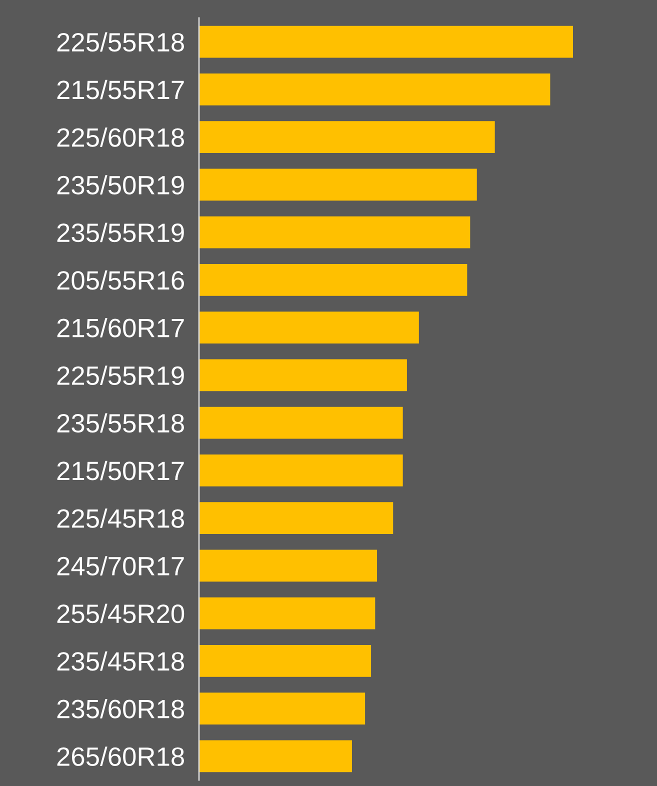  What do you see at coordinates (120, 137) in the screenshot?
I see `y-tick-label: 225/60R18` at bounding box center [120, 137].